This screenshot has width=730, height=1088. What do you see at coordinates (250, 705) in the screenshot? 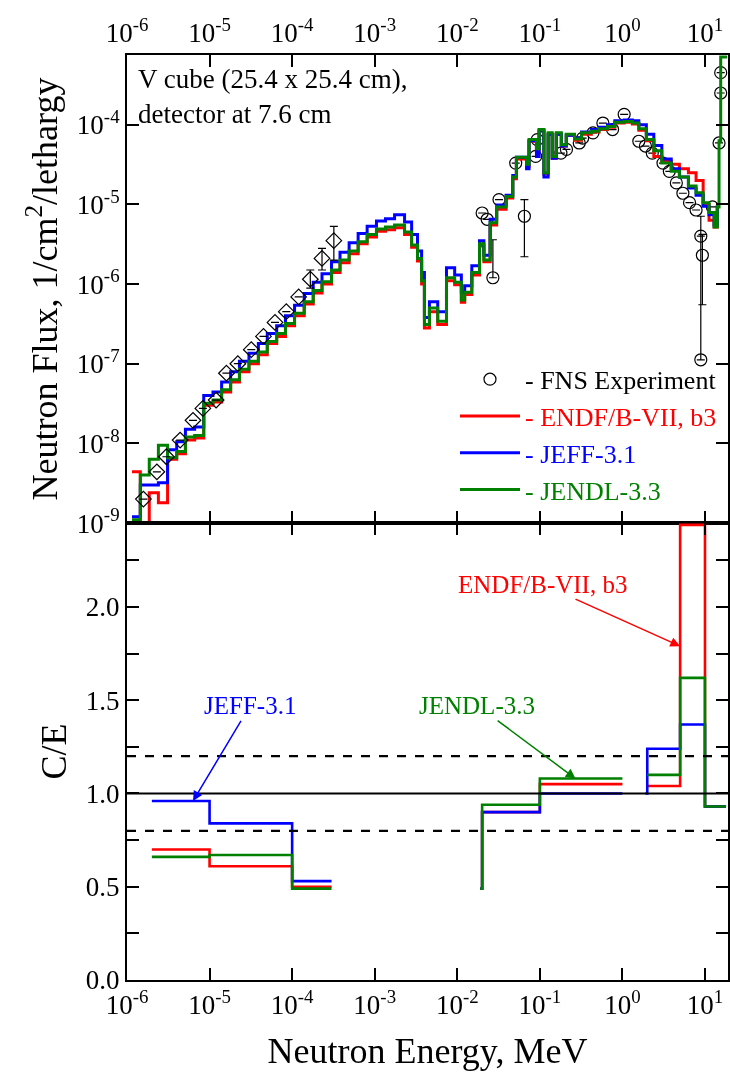
I see `annotation: JEFF-3.1` at bounding box center [250, 705].